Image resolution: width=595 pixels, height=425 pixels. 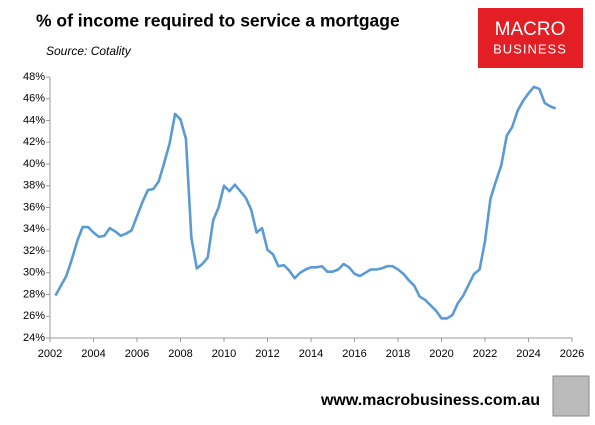 What do you see at coordinates (34, 316) in the screenshot?
I see `y-tick-label: 26%` at bounding box center [34, 316].